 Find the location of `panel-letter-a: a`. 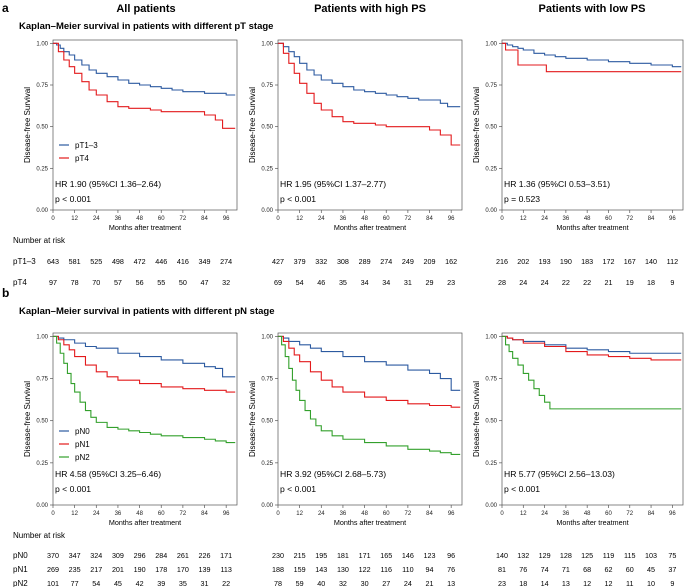

panel-letter-a: a is located at coordinates (5, 8).